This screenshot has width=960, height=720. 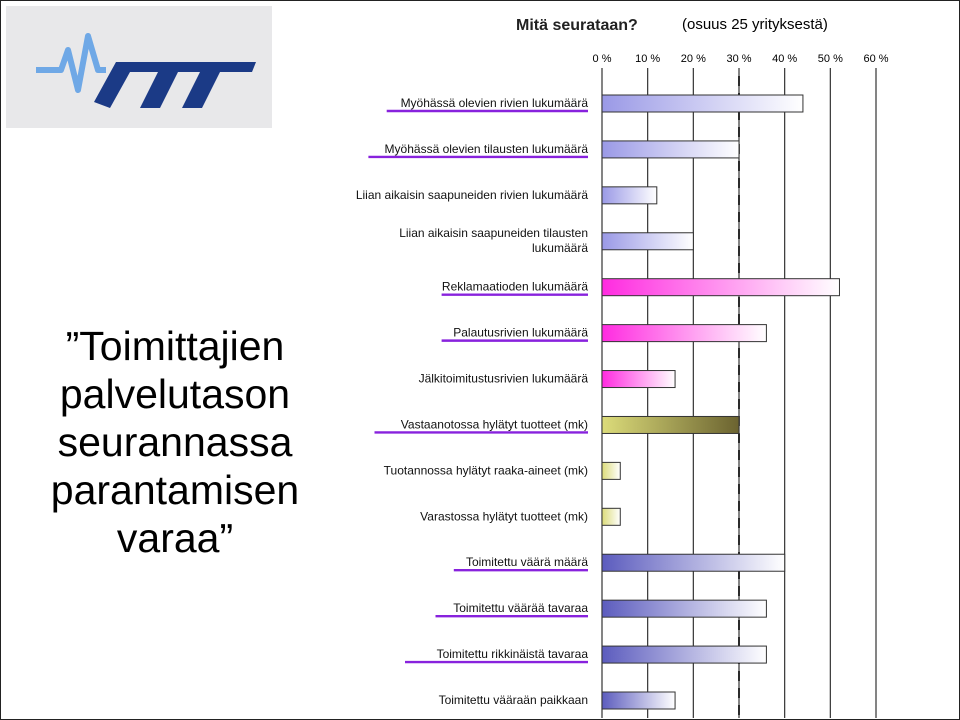 I want to click on vtt-logo, so click(x=139, y=67).